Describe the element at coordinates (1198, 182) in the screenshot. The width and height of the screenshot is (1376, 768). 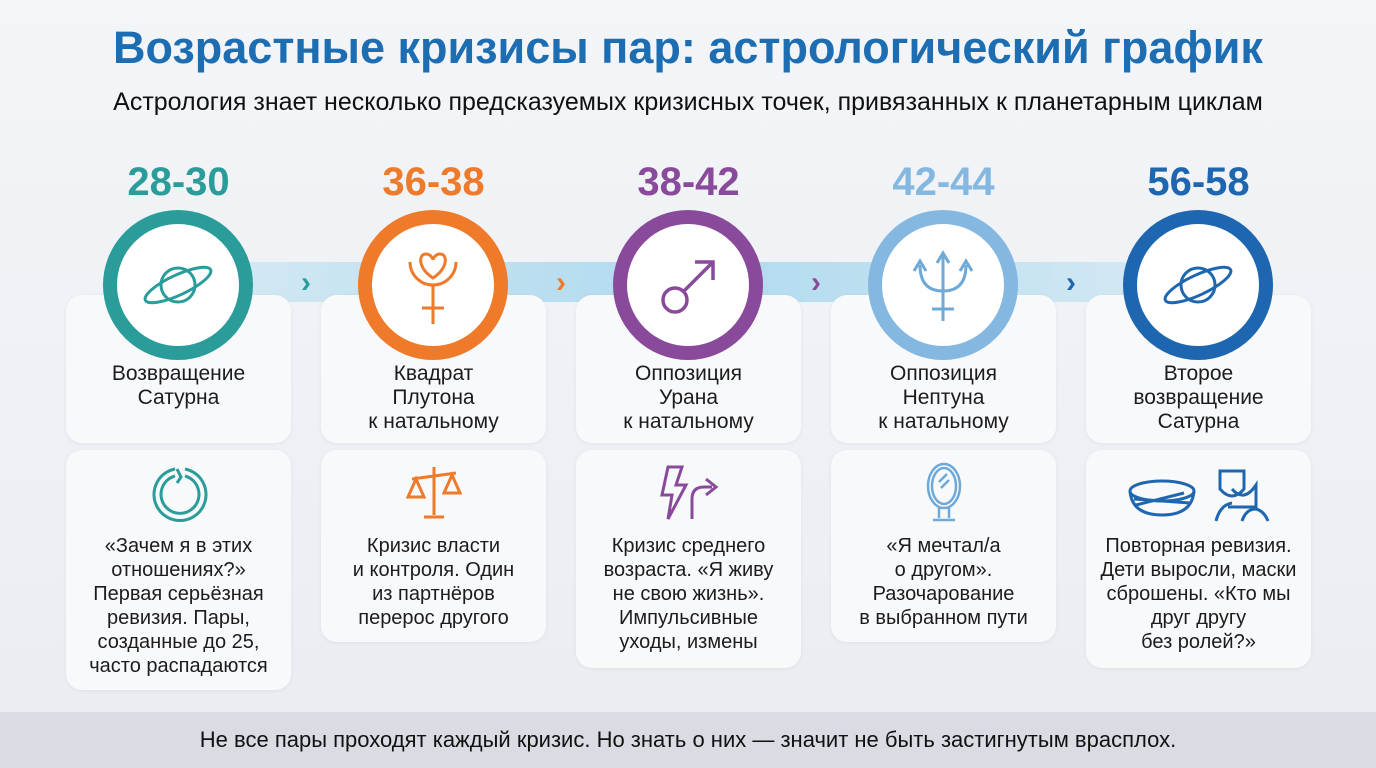
I see `age-range: 56-58` at that location.